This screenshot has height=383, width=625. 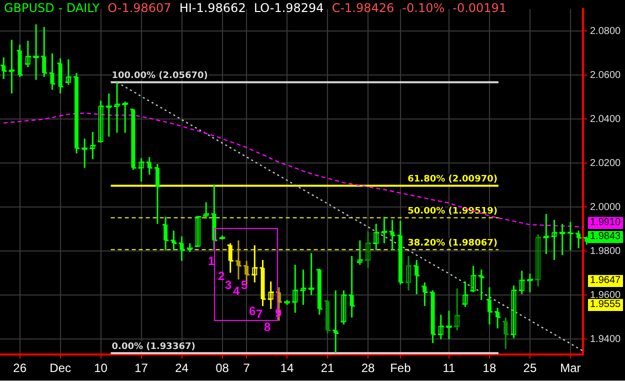 What do you see at coordinates (228, 285) in the screenshot?
I see `annotation: 3` at bounding box center [228, 285].